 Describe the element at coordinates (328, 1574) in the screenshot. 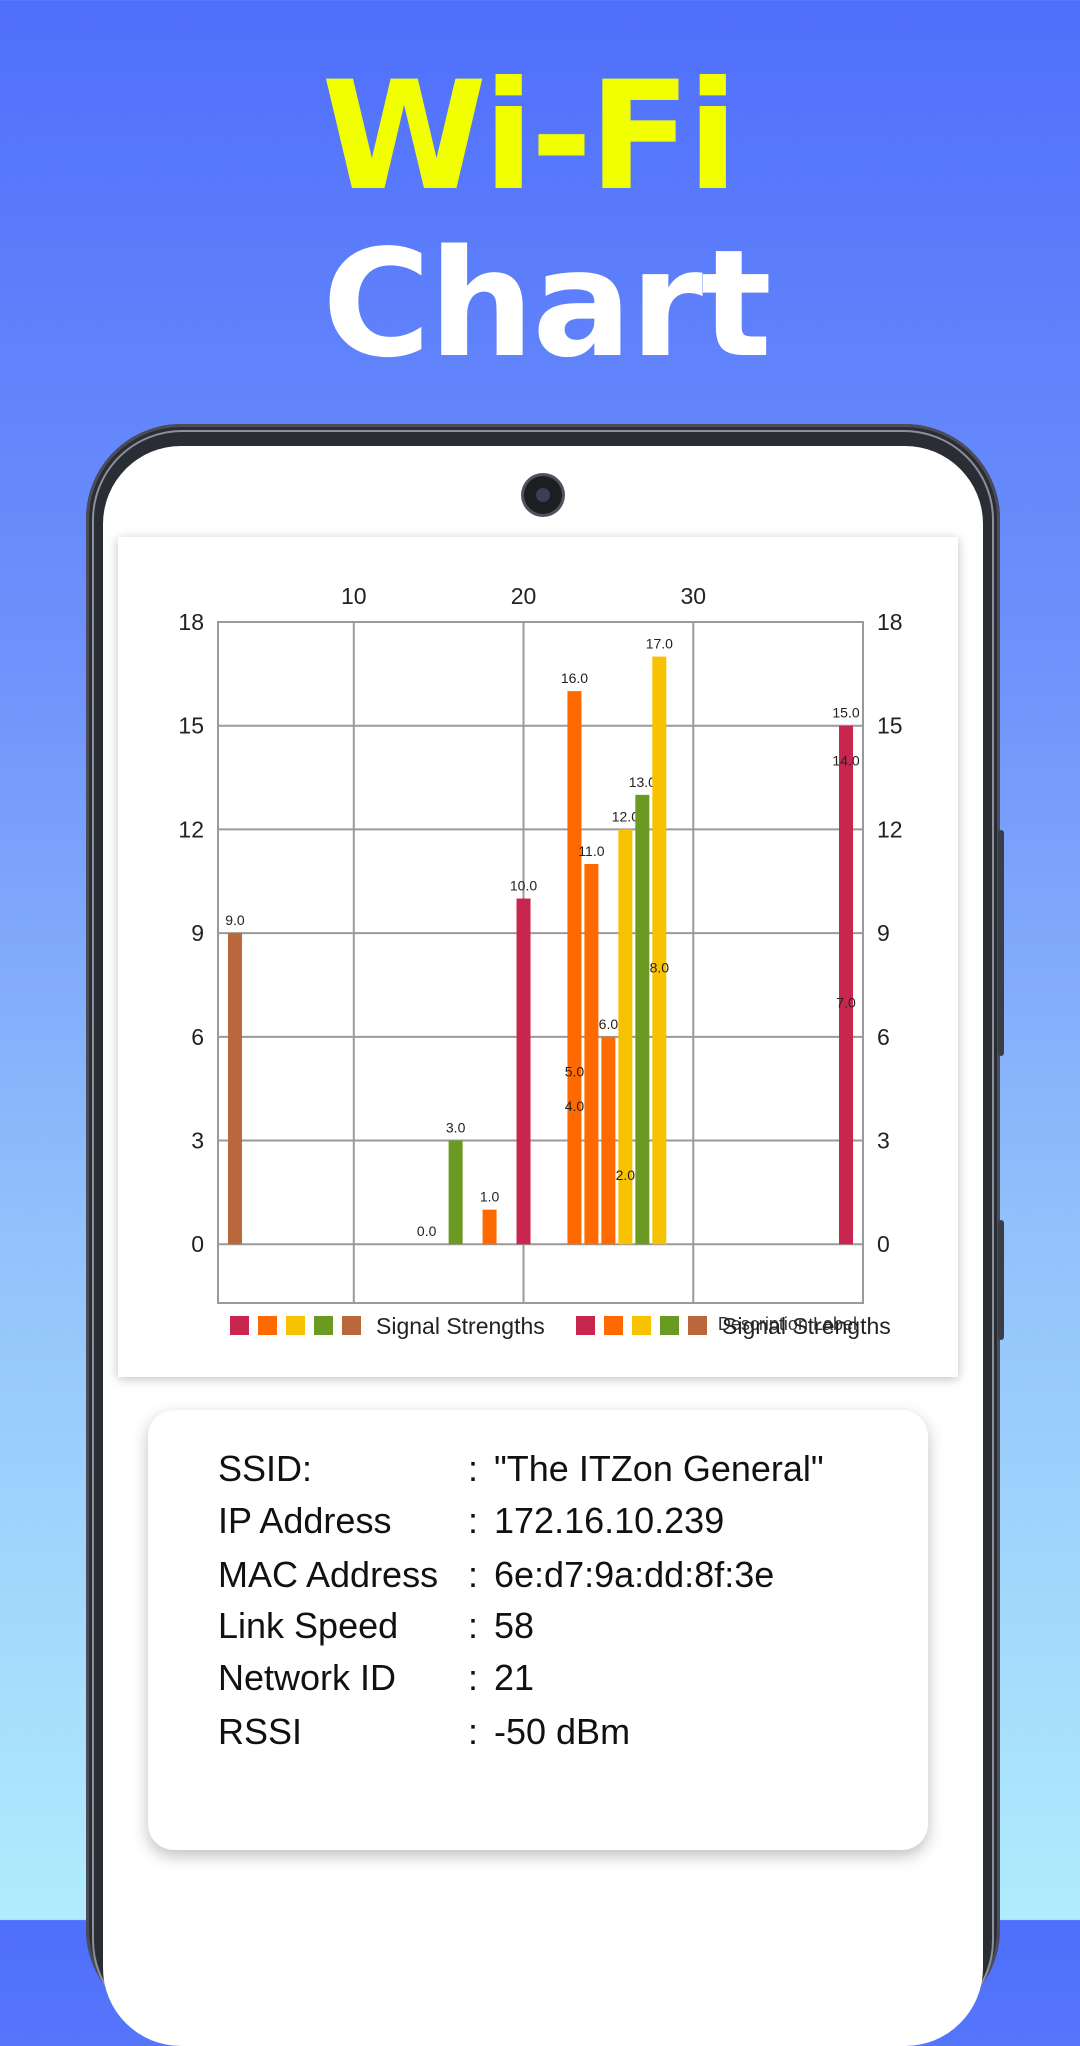

I see `info-row-label: MAC Address` at that location.